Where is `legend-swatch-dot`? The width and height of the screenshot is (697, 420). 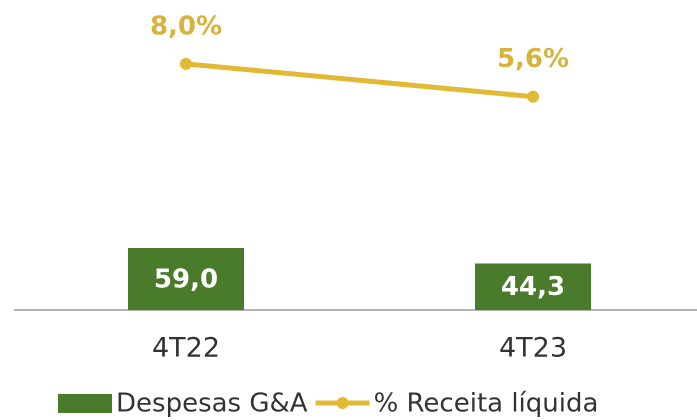
legend-swatch-dot is located at coordinates (342, 403).